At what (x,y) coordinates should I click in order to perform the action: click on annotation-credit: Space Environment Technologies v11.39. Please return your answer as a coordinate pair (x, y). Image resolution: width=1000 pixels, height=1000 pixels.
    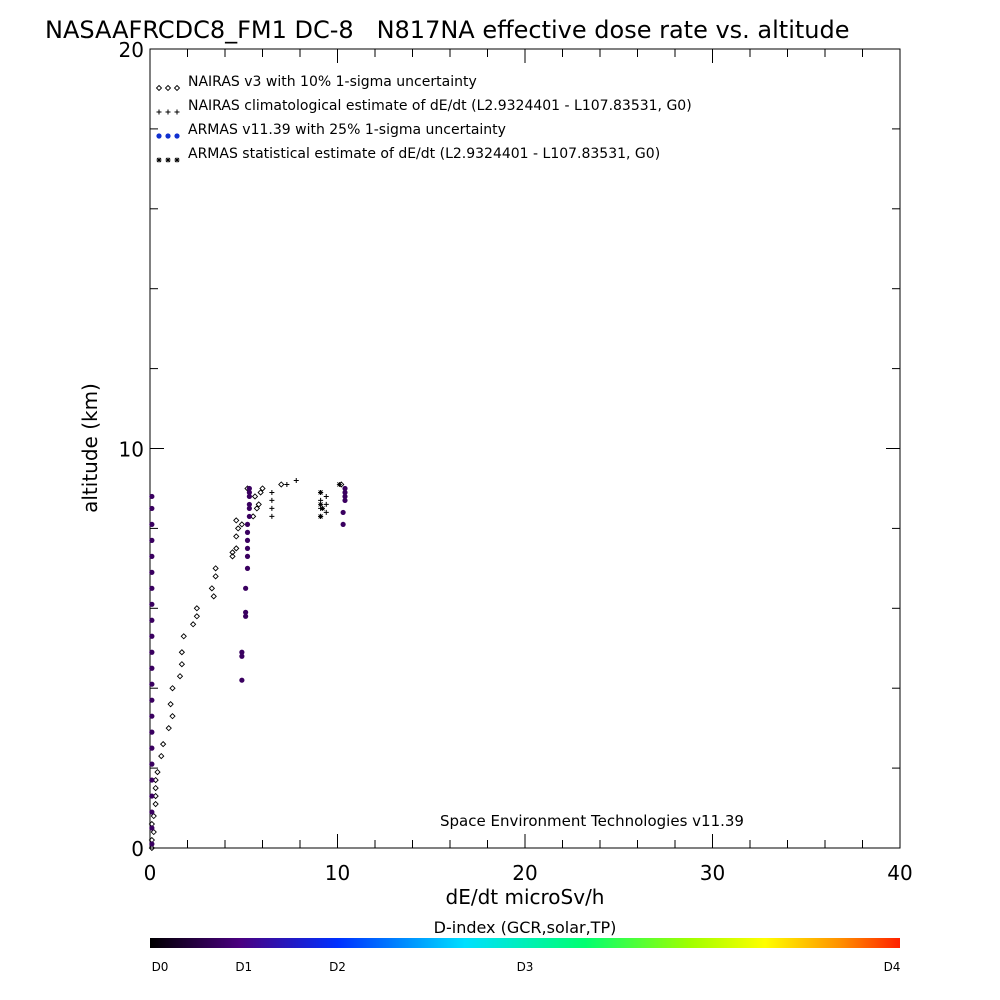
    Looking at the image, I should click on (592, 821).